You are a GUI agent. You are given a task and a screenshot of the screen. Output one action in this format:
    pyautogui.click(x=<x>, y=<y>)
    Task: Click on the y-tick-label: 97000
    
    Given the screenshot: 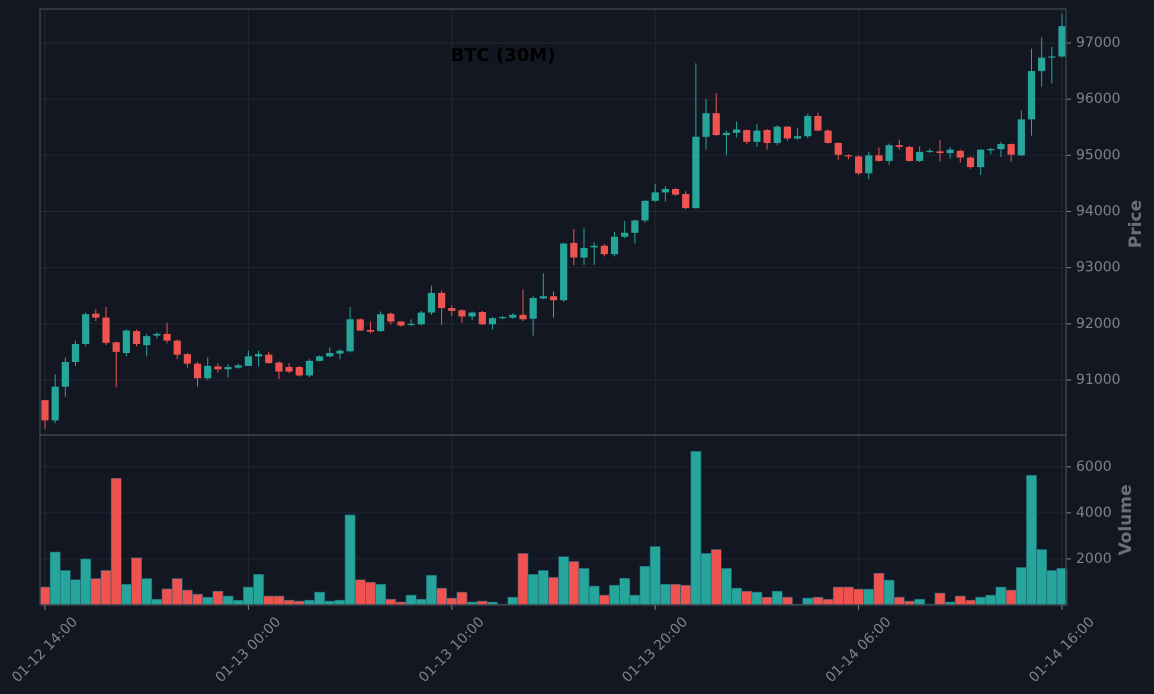 What is the action you would take?
    pyautogui.click(x=1098, y=43)
    